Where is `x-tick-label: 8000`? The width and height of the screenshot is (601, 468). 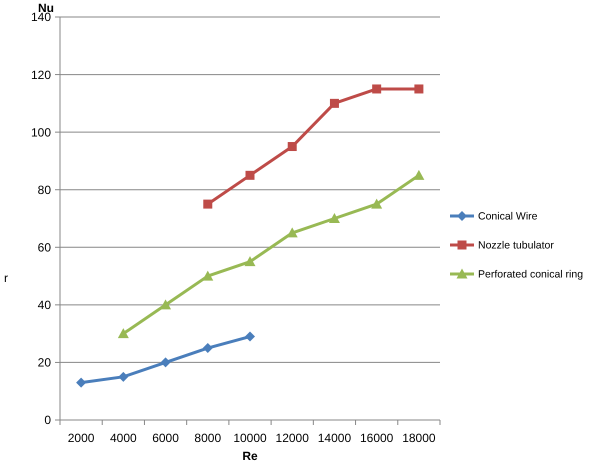
x-tick-label: 8000 is located at coordinates (208, 438).